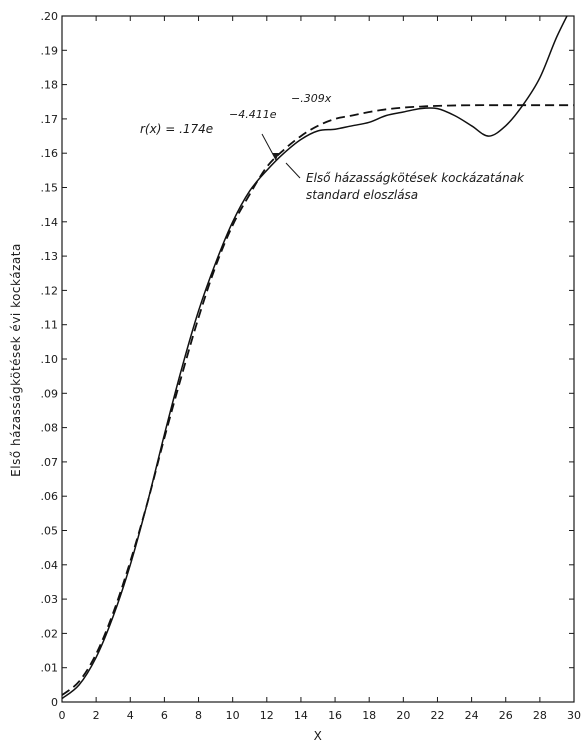  I want to click on curve-label-line-1: Első házasságkötések kockázatának, so click(415, 178).